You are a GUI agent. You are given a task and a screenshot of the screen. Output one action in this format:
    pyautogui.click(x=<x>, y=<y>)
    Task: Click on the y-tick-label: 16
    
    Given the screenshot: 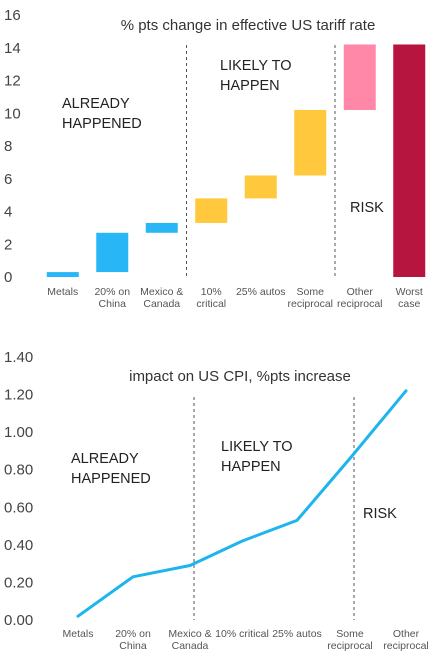 What is the action you would take?
    pyautogui.click(x=12, y=15)
    